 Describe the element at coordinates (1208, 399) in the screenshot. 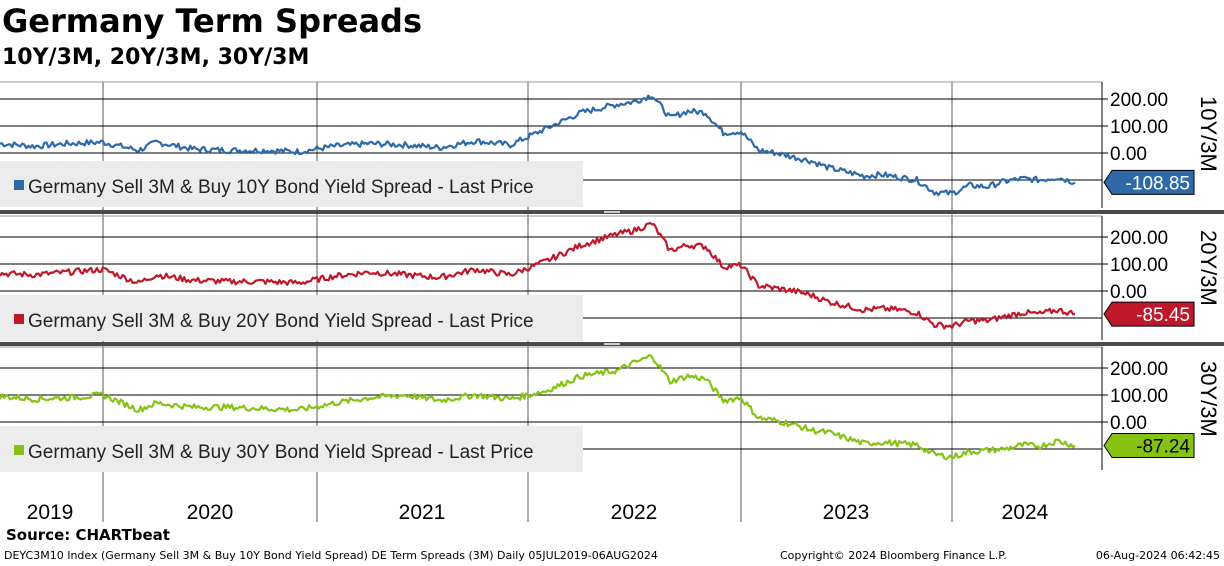

I see `y-axis-title: 30Y/3M` at that location.